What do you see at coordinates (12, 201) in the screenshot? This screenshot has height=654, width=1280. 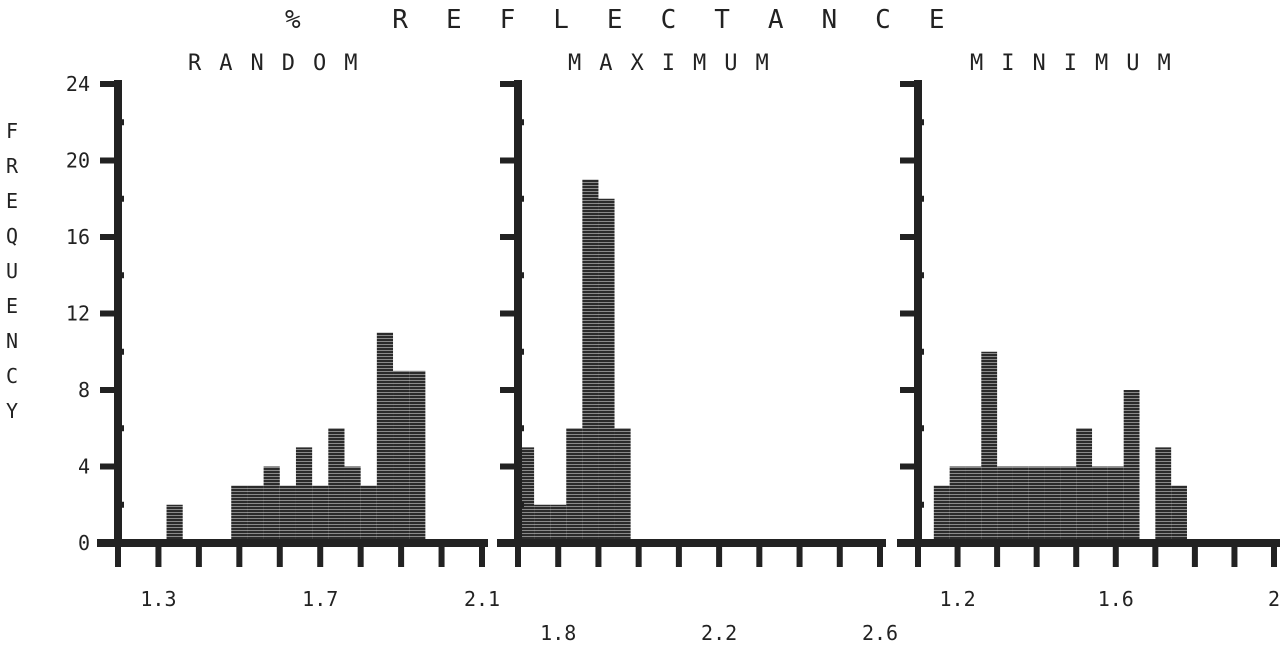 I see `y-axis-label-letter: E` at bounding box center [12, 201].